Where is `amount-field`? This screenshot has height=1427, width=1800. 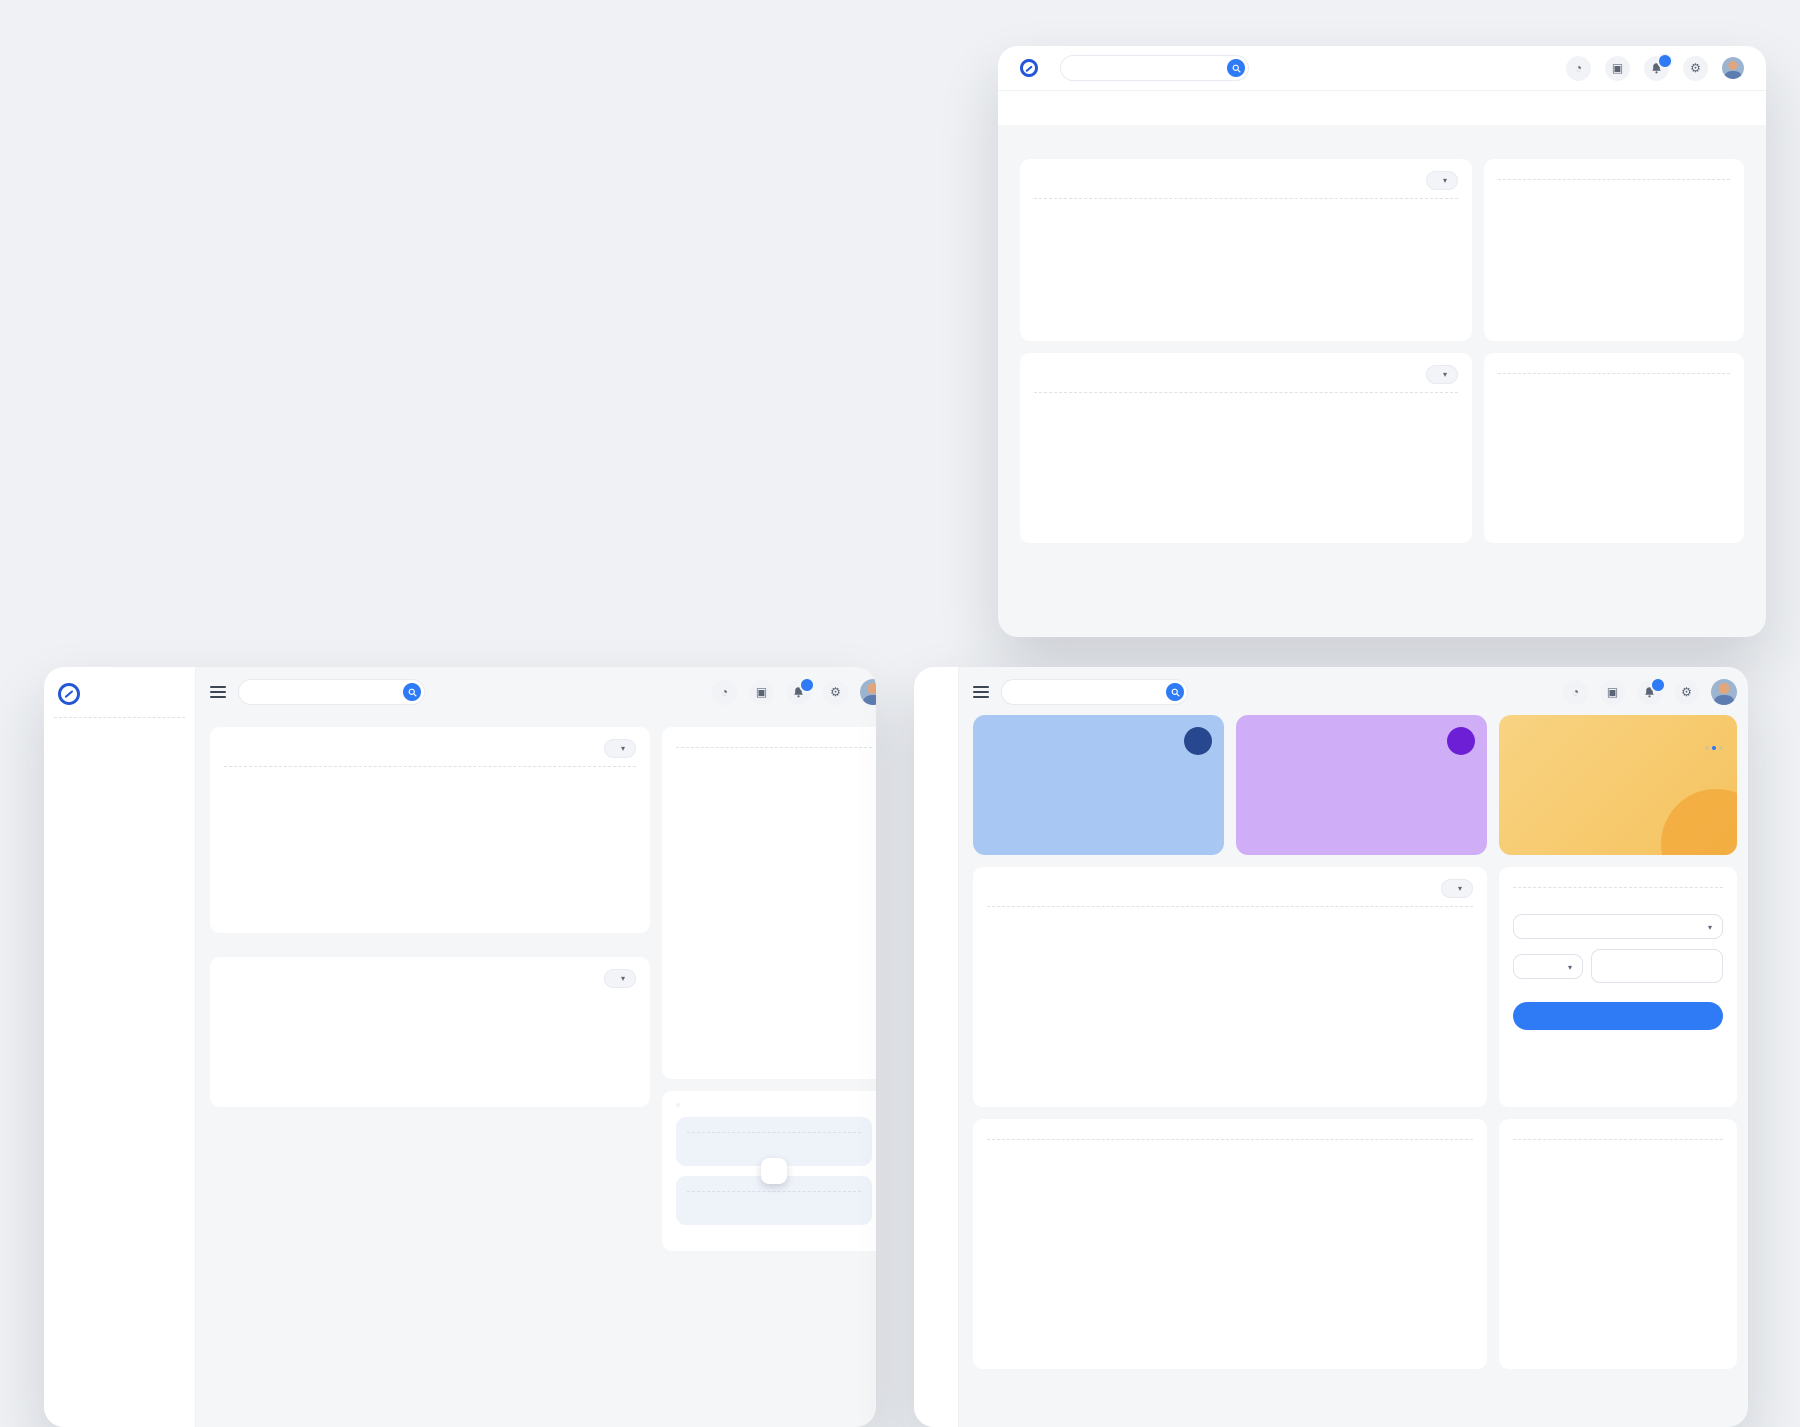
amount-field is located at coordinates (1657, 966).